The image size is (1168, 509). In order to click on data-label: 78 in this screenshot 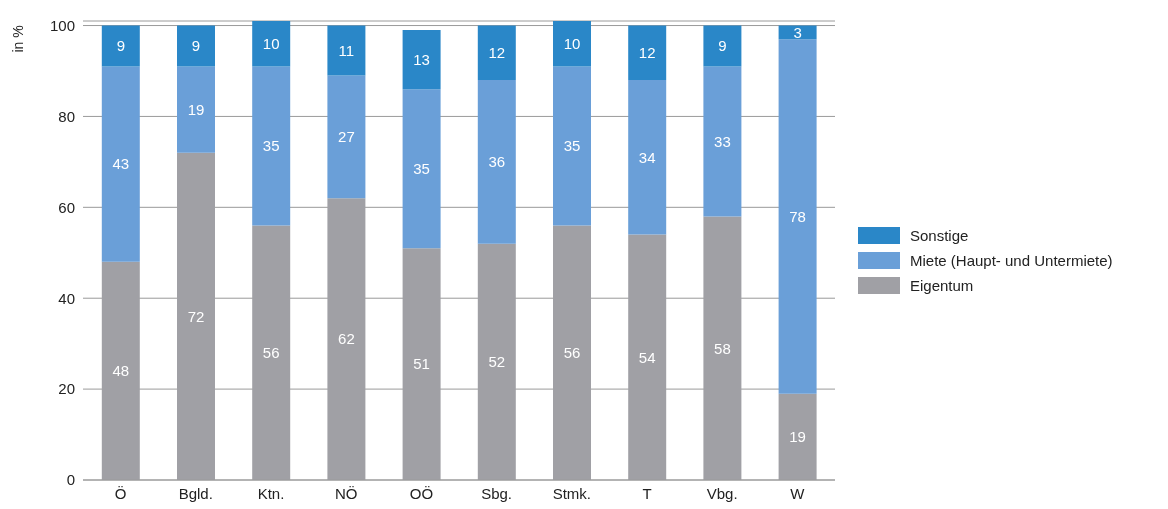, I will do `click(797, 216)`.